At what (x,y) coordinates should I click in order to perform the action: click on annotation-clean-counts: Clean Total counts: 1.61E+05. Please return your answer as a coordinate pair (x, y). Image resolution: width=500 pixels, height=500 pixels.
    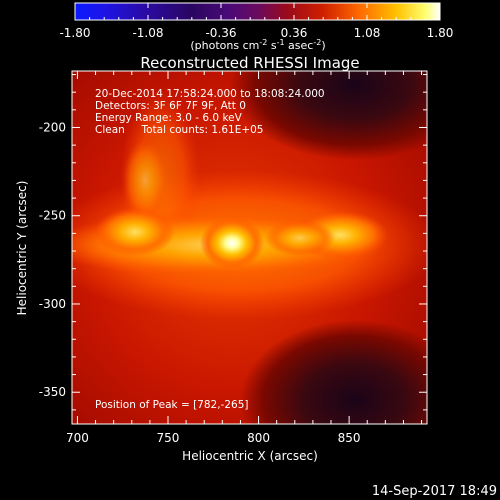
    Looking at the image, I should click on (179, 130).